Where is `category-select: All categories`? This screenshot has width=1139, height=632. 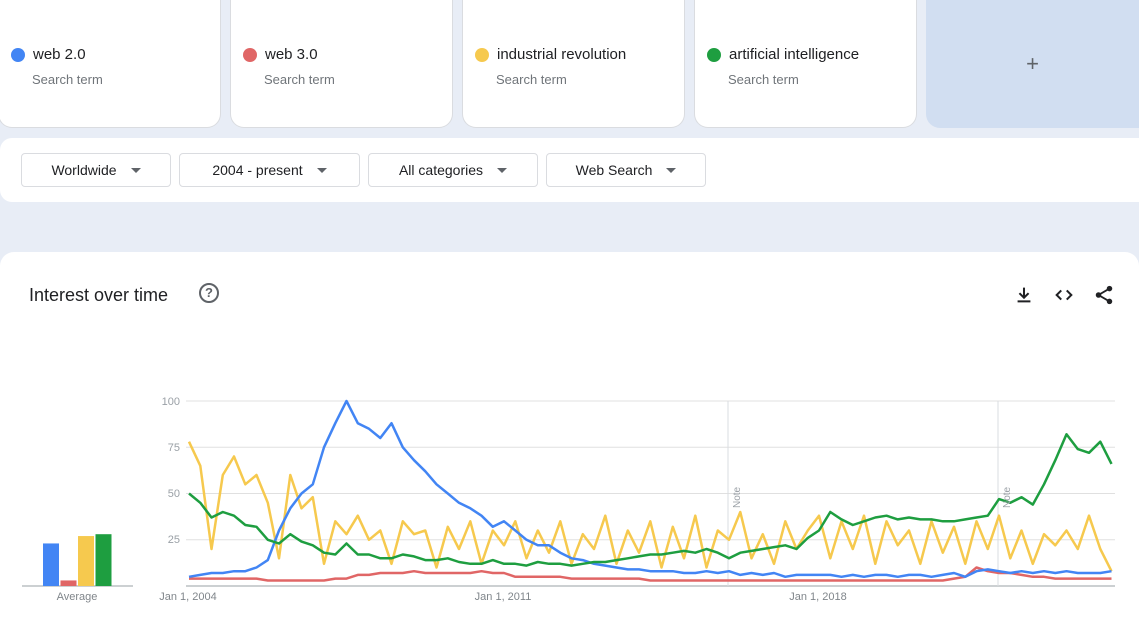 category-select: All categories is located at coordinates (453, 170).